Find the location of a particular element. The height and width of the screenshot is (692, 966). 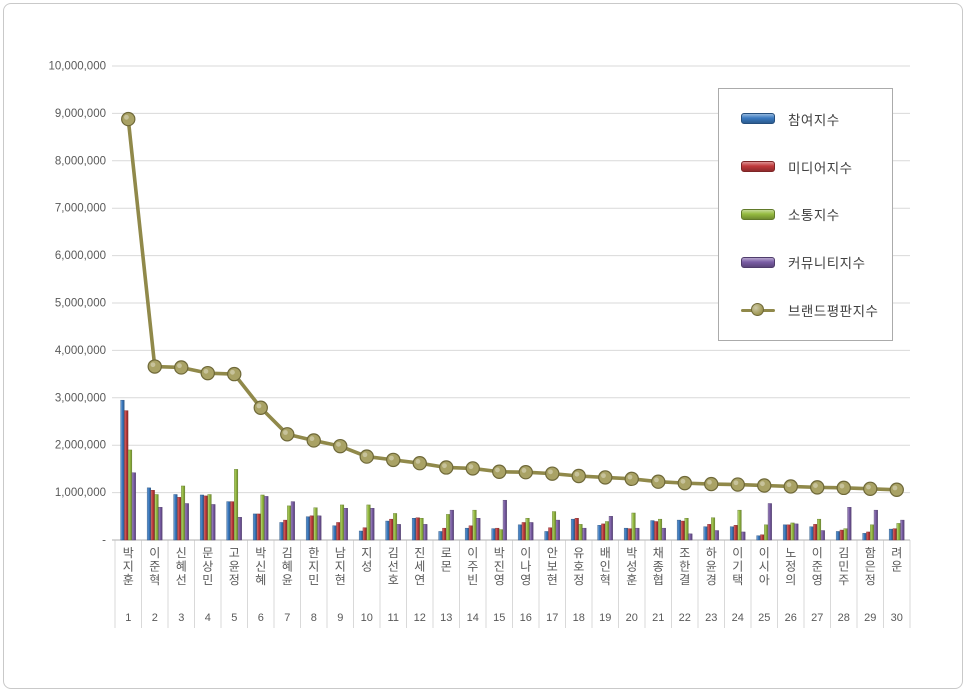

x-axis-rank-label: 26 is located at coordinates (791, 618).